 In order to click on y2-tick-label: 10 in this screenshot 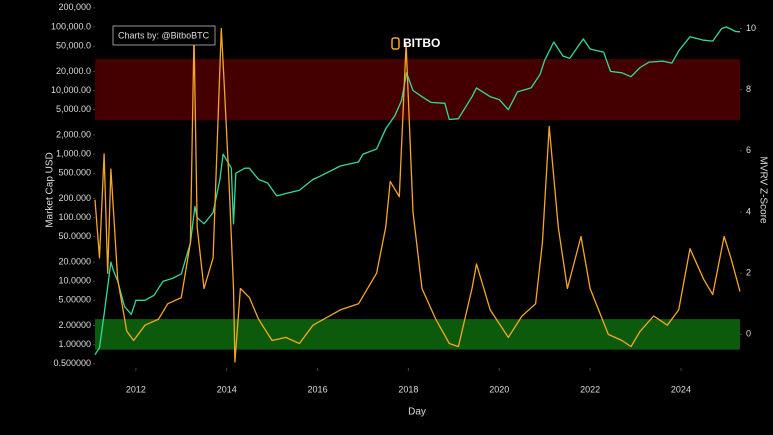, I will do `click(751, 28)`.